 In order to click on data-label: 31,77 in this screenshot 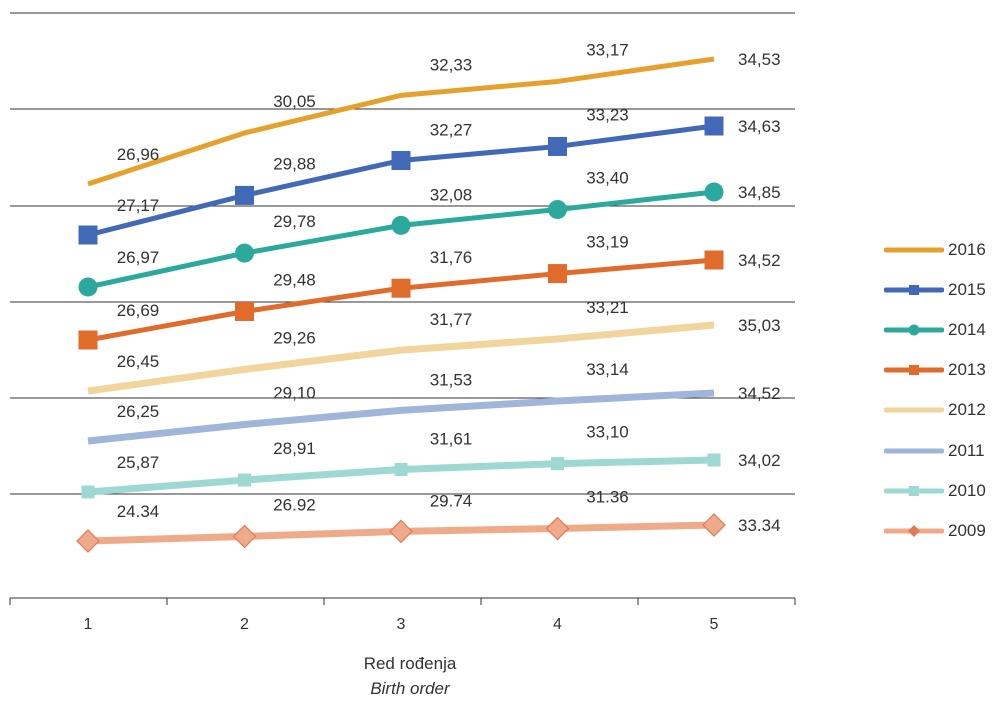, I will do `click(451, 319)`.